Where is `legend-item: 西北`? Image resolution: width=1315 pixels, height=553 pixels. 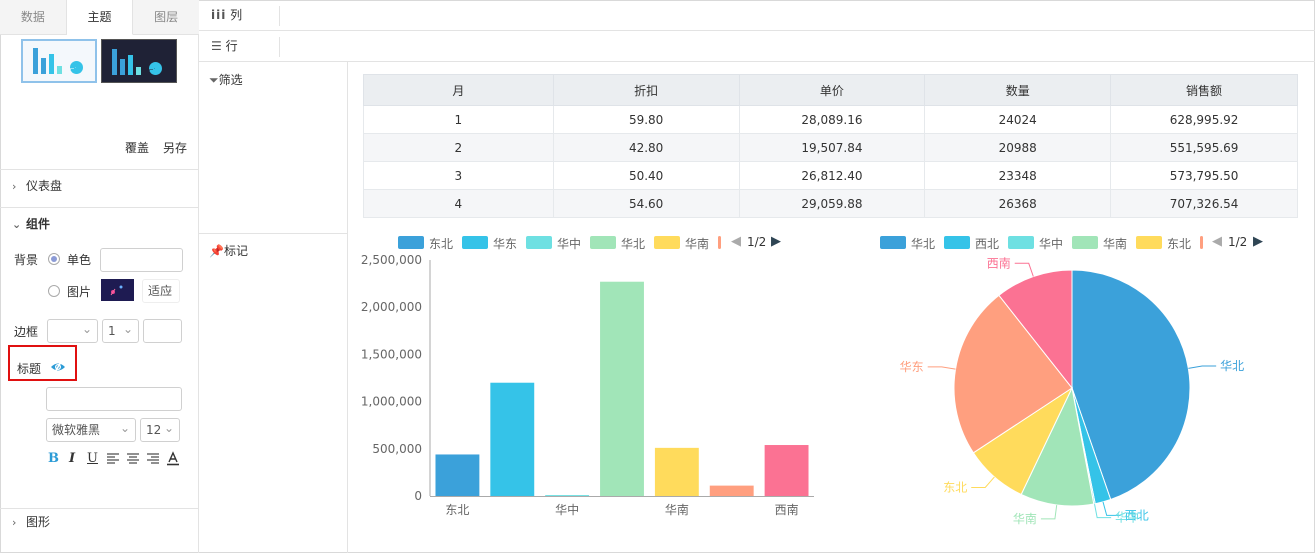
legend-item: 西北 is located at coordinates (987, 244).